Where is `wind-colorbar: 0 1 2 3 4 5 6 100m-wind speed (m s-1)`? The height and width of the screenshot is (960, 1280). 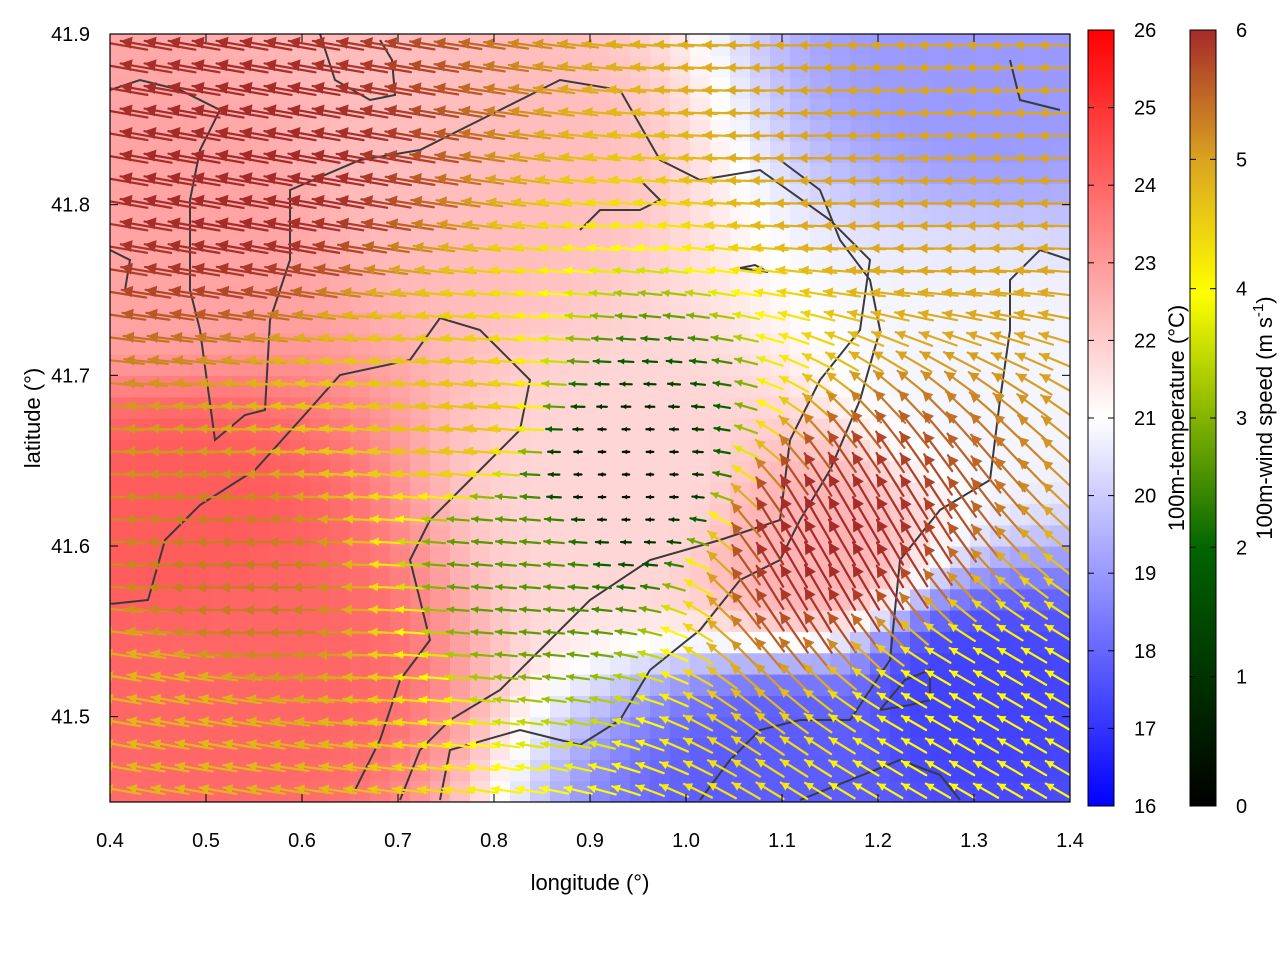 wind-colorbar: 0 1 2 3 4 5 6 100m-wind speed (m s-1) is located at coordinates (1233, 419).